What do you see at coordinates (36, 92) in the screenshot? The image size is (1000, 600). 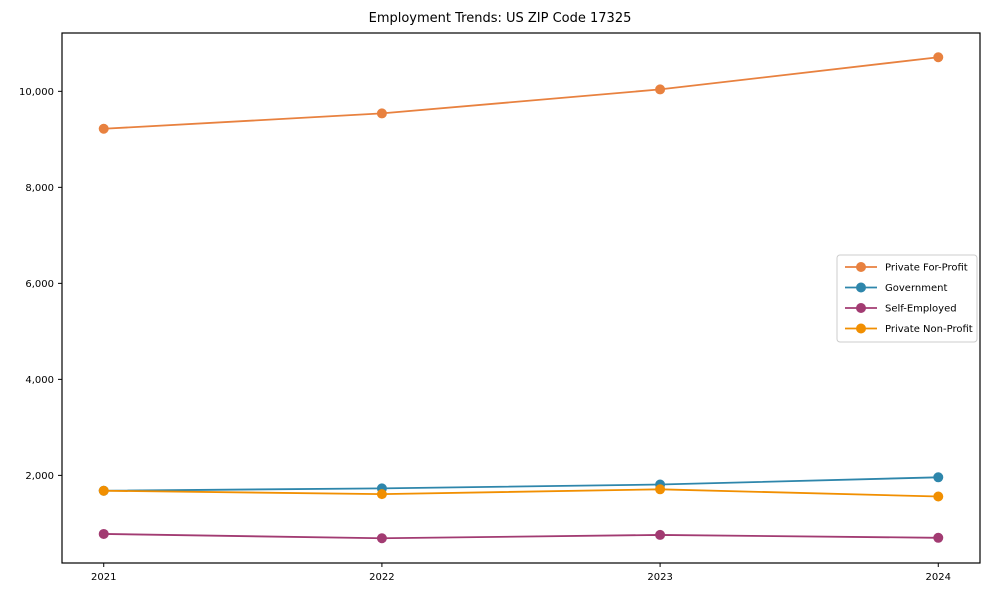 I see `y-axis-tick-label: 10,000` at bounding box center [36, 92].